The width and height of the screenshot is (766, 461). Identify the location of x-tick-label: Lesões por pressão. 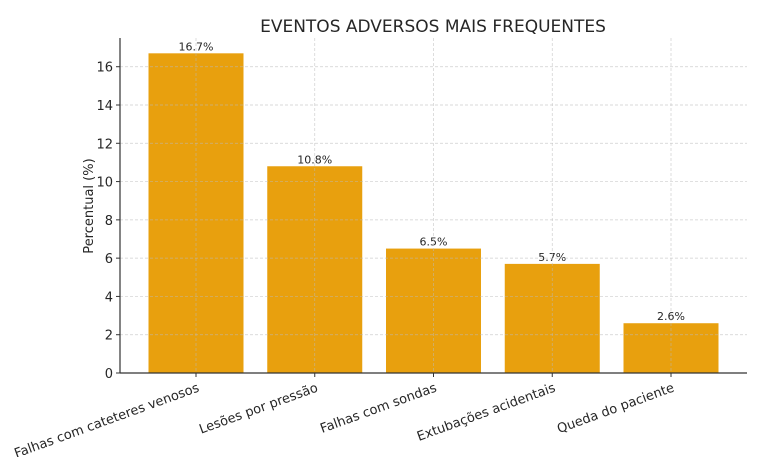
(258, 409).